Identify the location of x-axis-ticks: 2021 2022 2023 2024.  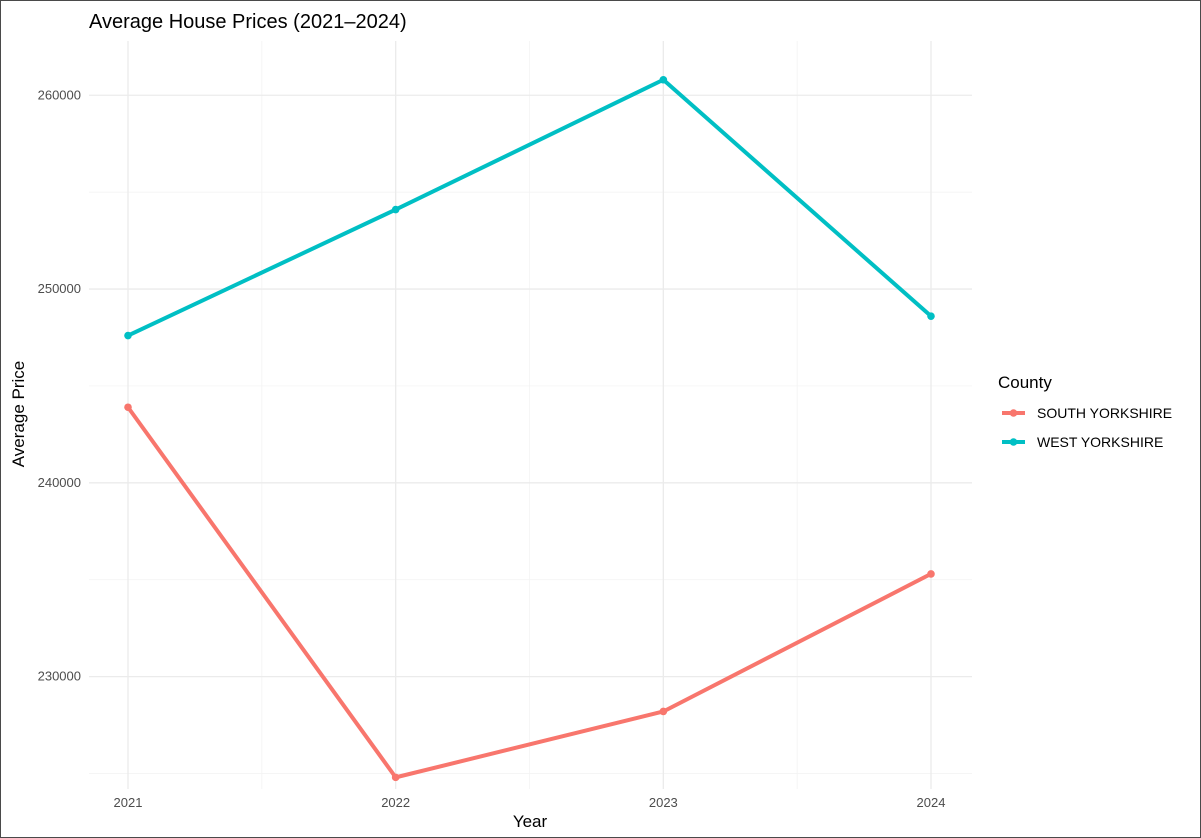
(530, 802).